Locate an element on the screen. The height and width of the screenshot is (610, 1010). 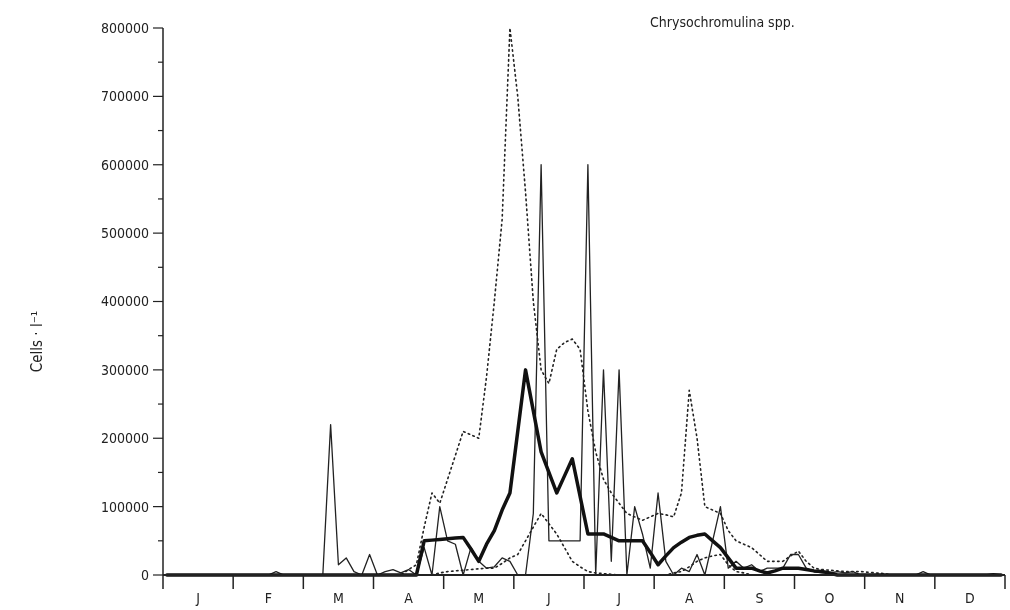
x-tick-label: N is located at coordinates (900, 598).